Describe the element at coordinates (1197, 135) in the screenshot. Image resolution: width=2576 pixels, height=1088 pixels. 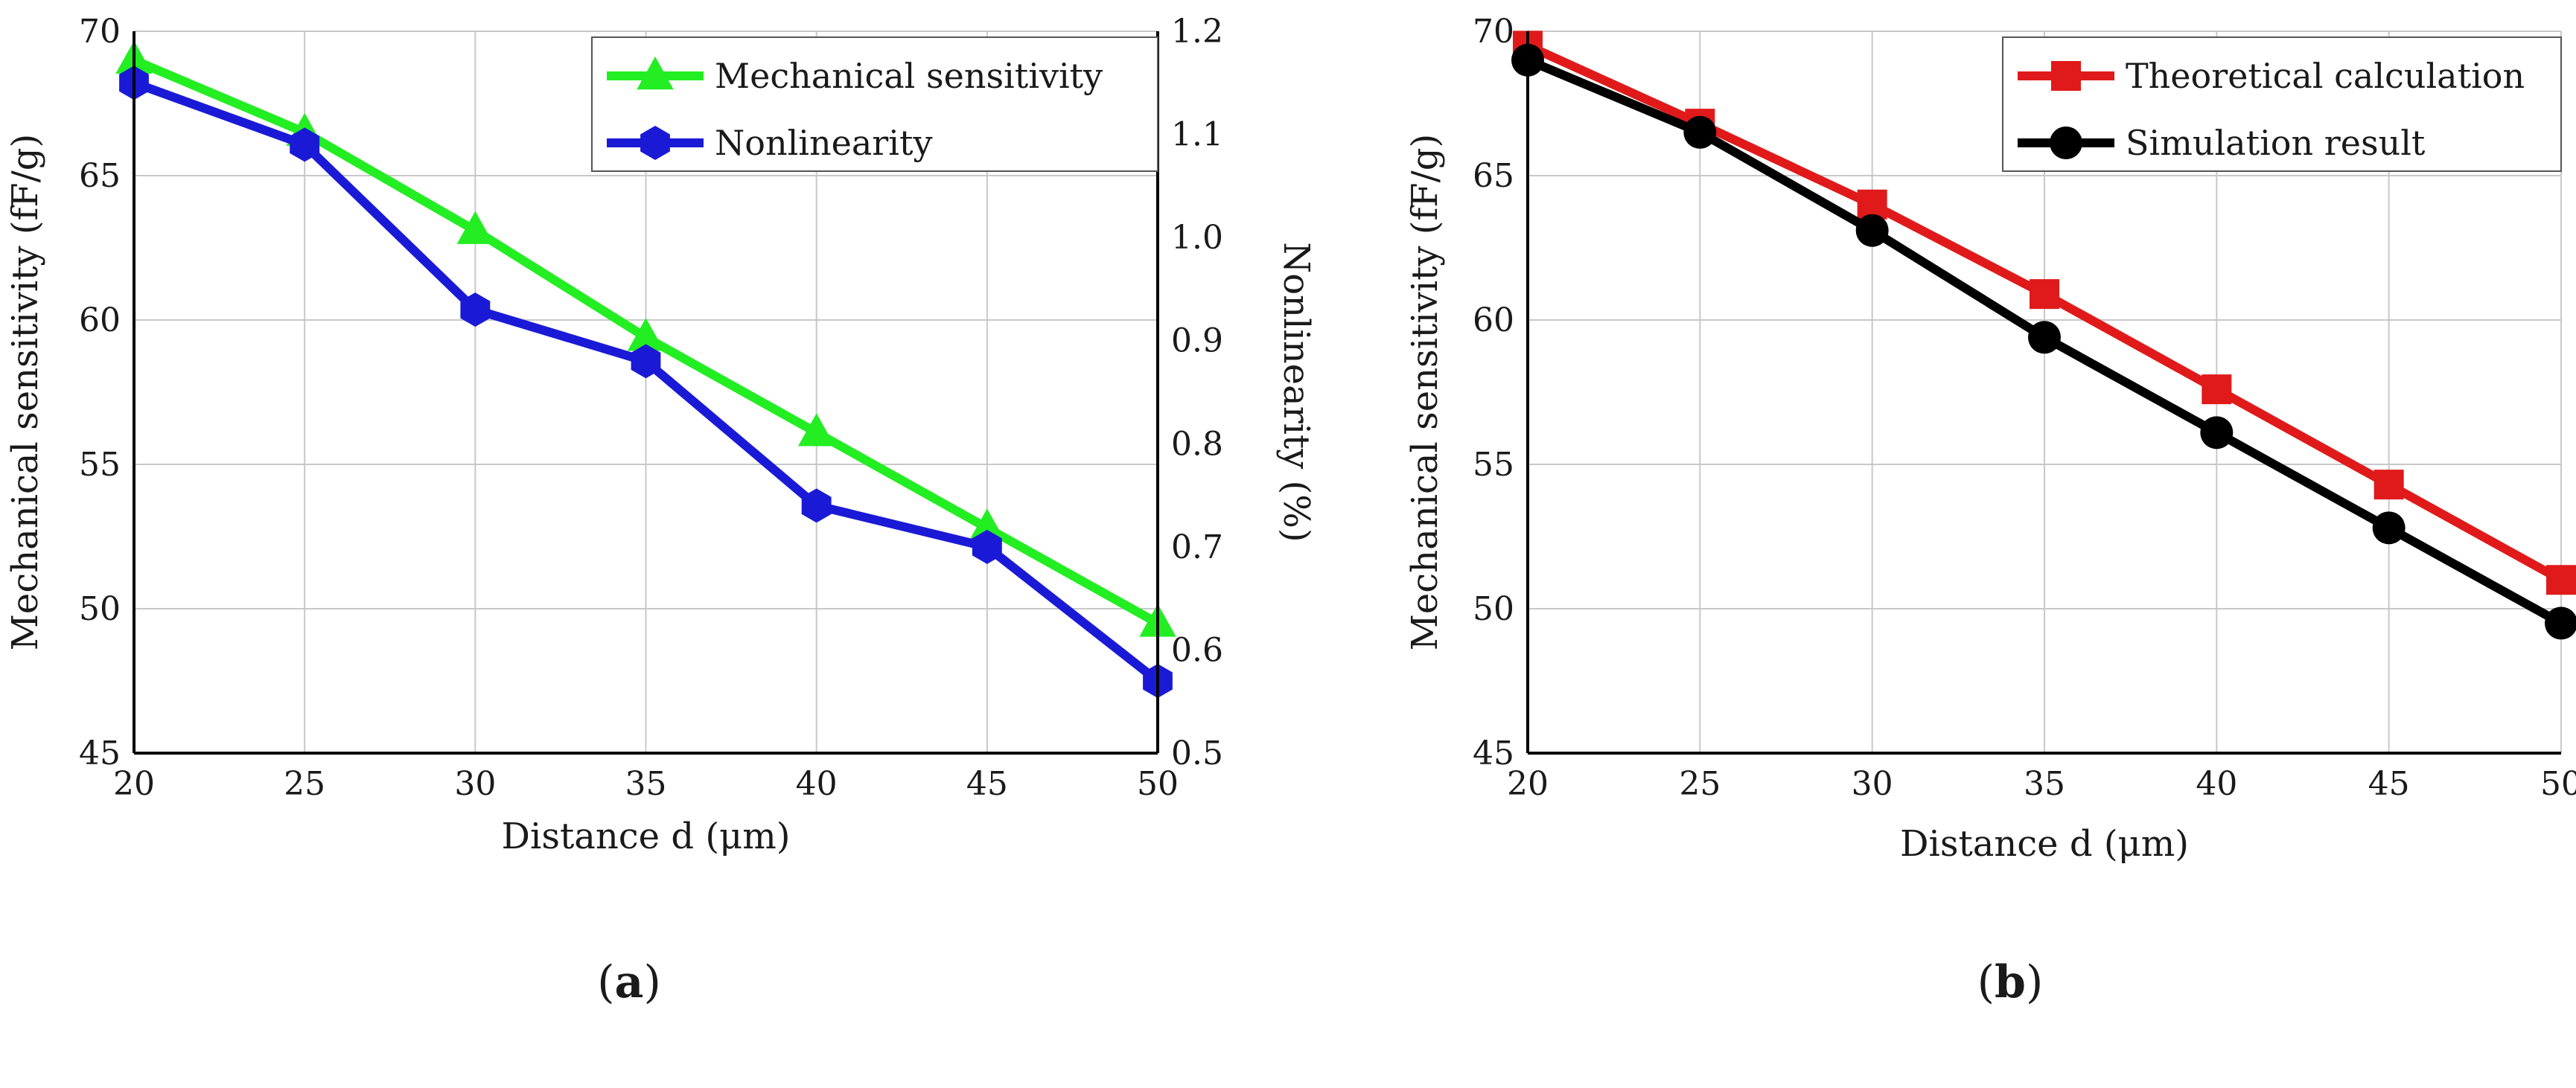
I see `y2-tick-label: 1.1` at that location.